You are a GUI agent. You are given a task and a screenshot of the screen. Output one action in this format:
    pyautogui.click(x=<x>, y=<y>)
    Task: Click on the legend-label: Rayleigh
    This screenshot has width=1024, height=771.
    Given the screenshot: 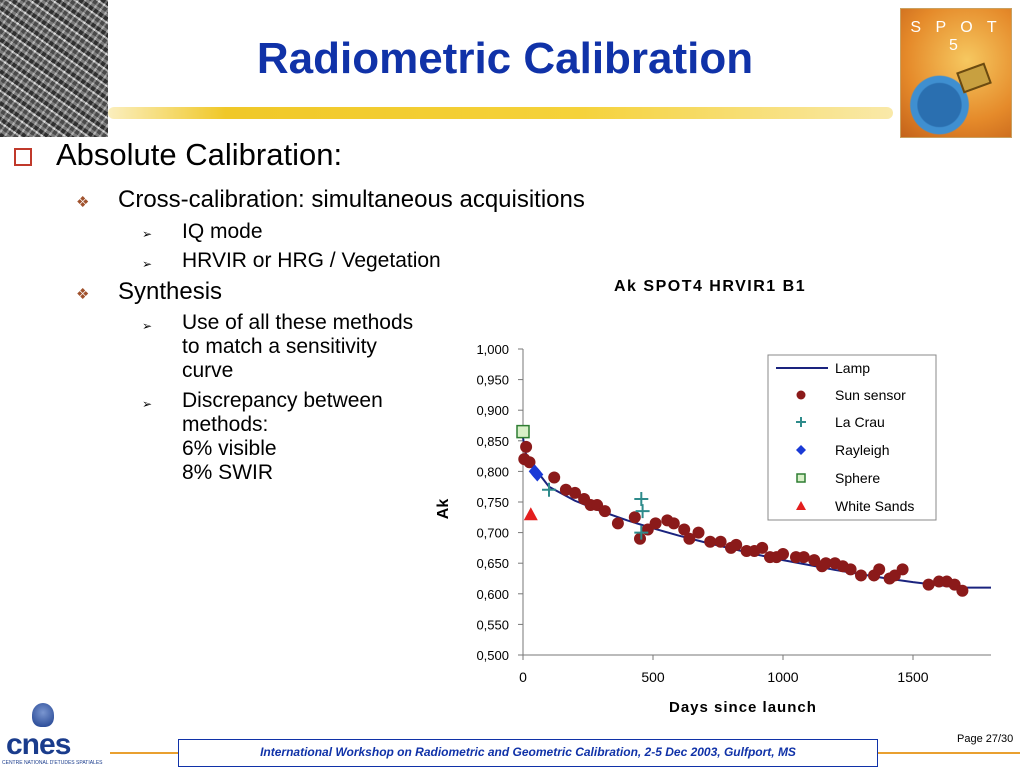 What is the action you would take?
    pyautogui.click(x=862, y=450)
    